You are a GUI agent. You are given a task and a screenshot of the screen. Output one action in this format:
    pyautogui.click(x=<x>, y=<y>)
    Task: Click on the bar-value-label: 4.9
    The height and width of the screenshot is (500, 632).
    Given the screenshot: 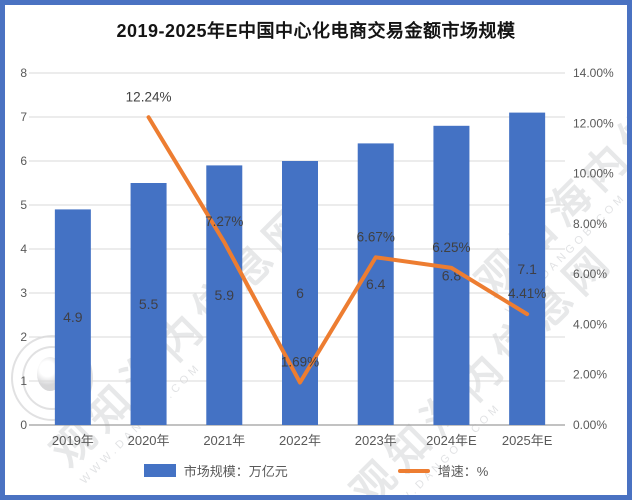 What is the action you would take?
    pyautogui.click(x=73, y=317)
    